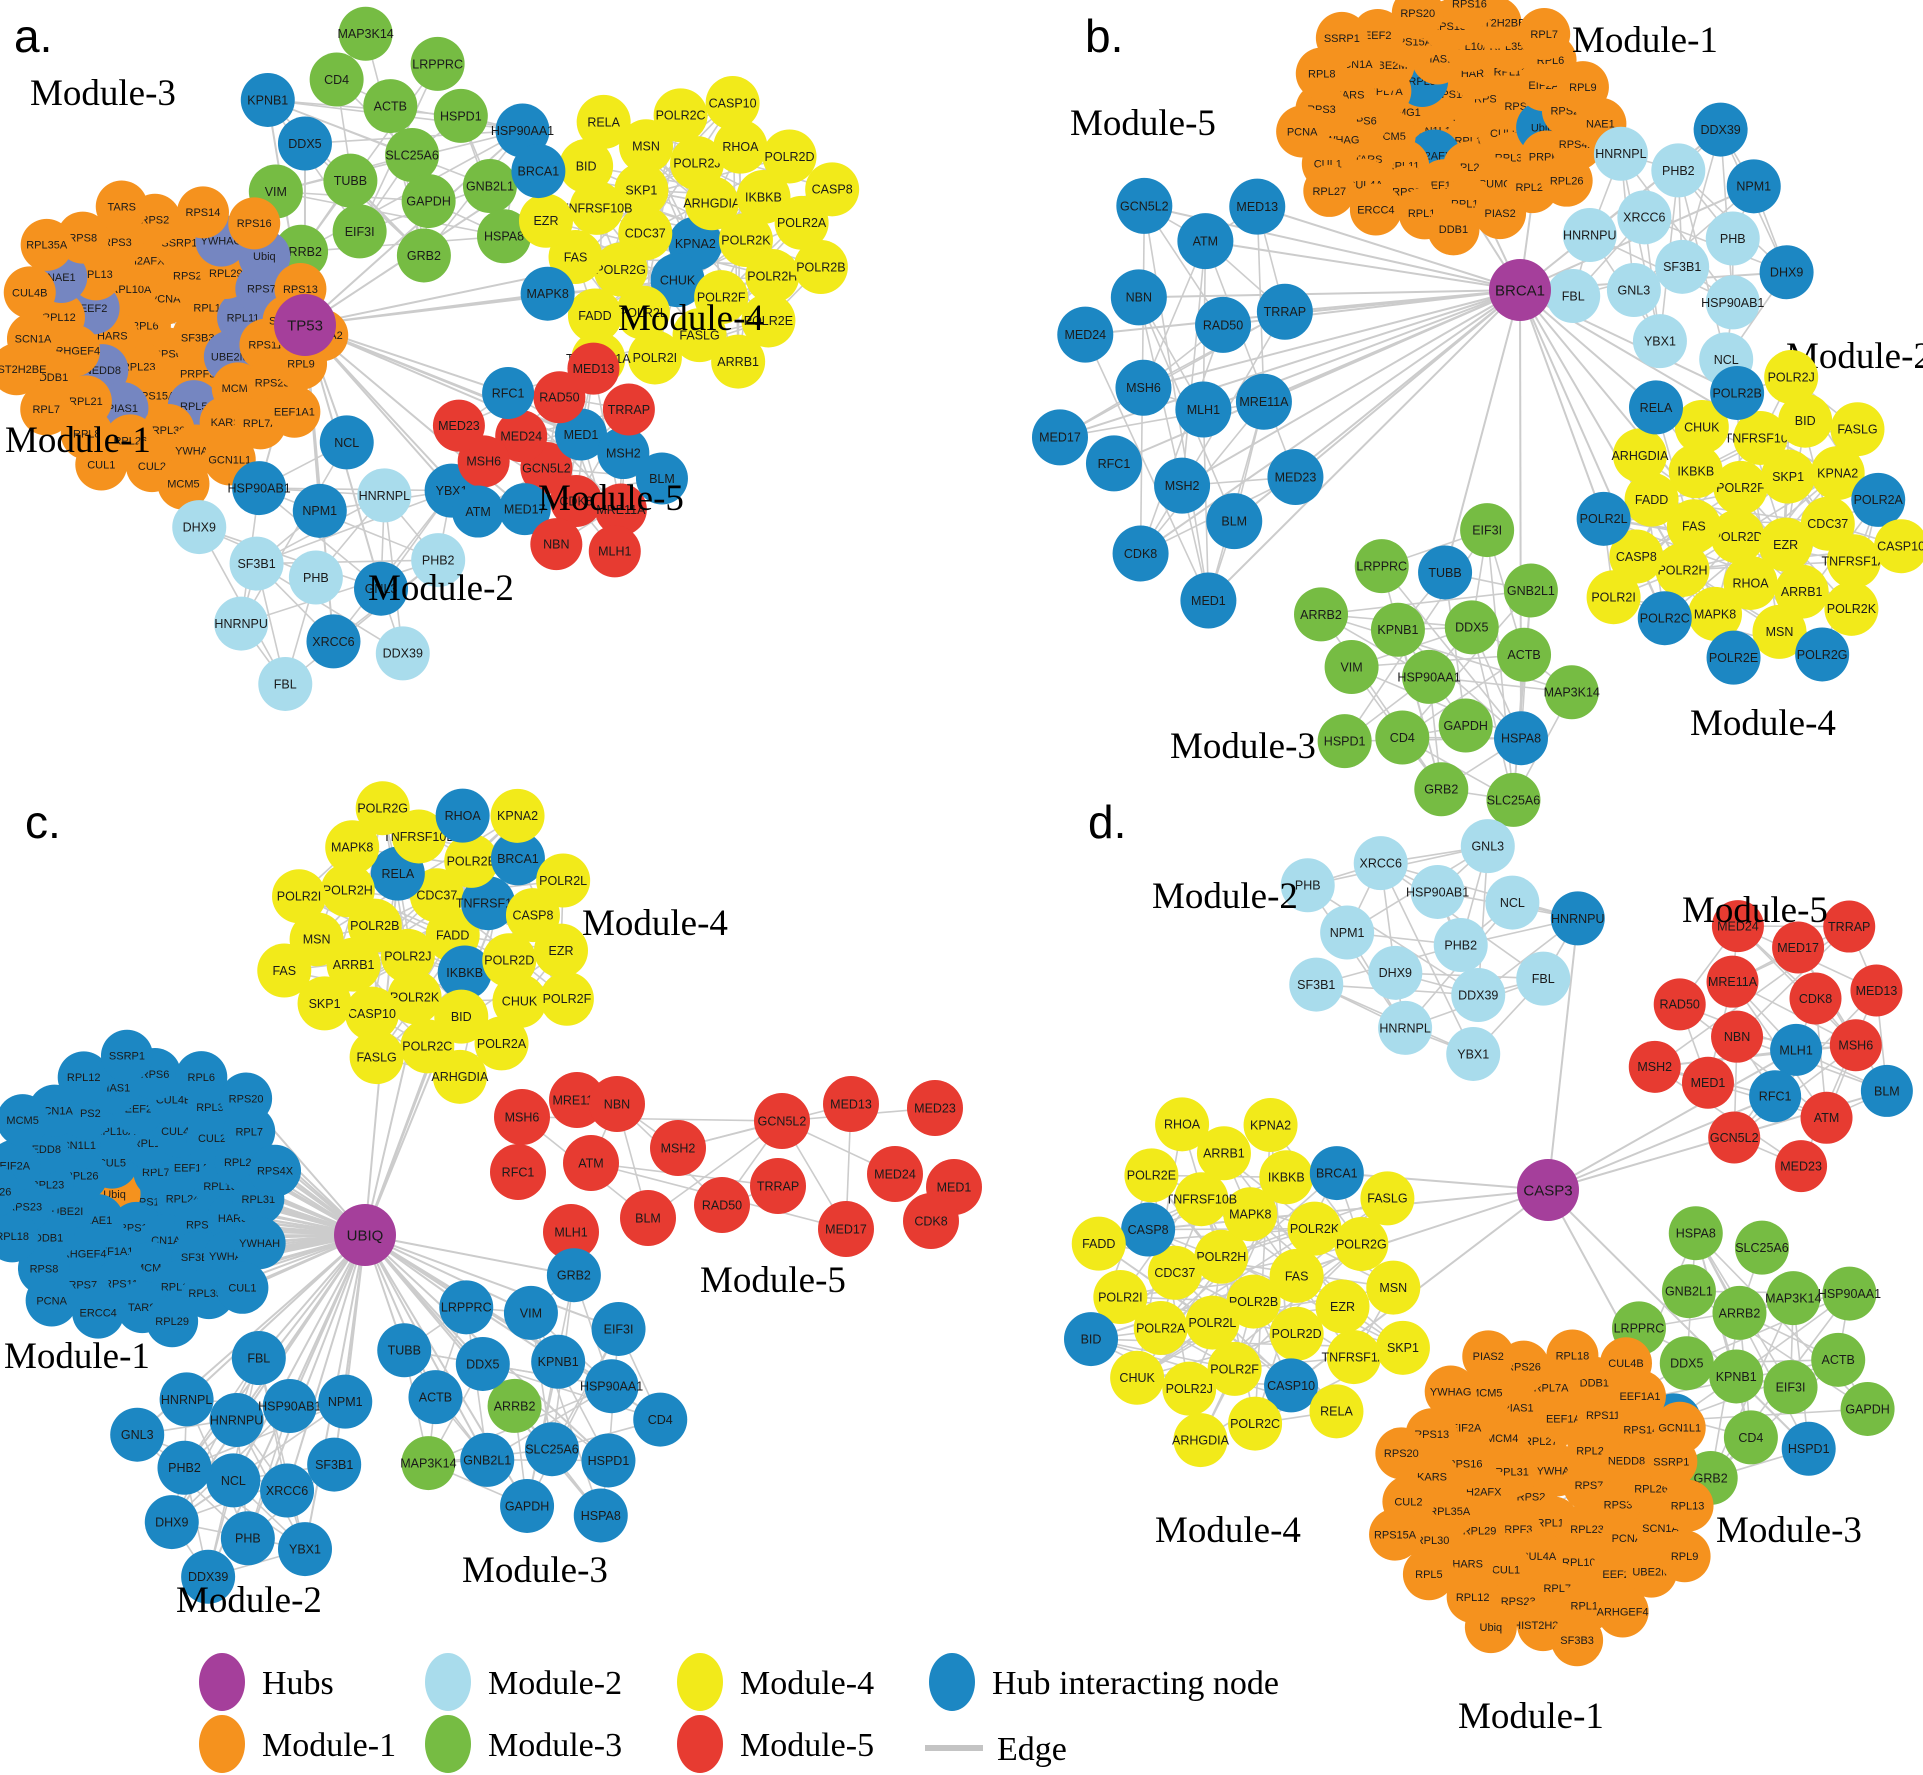 This screenshot has width=1923, height=1775. I want to click on node-ARRB1, so click(1801, 591).